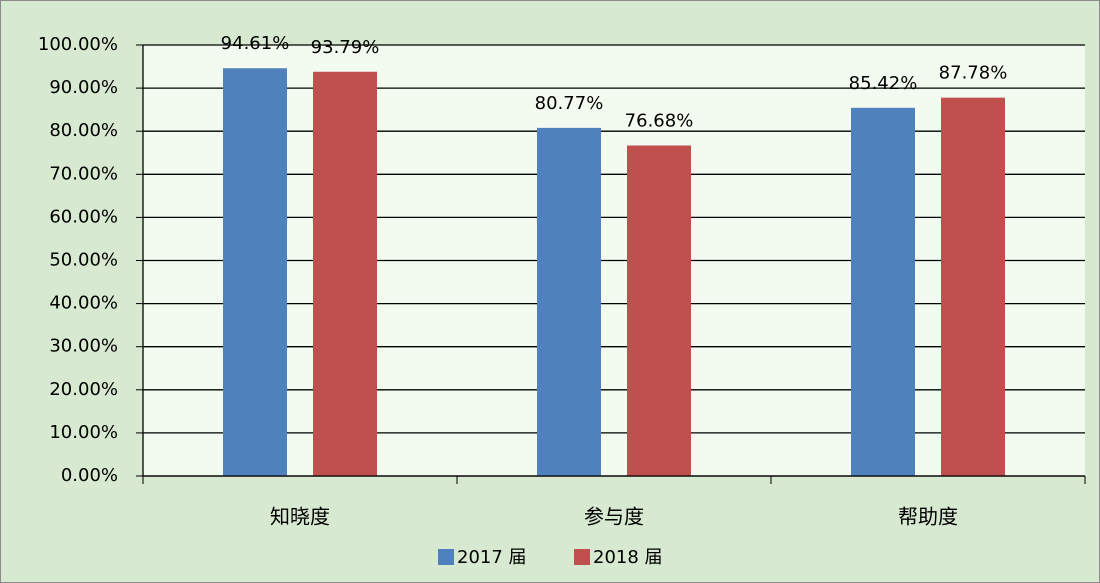 Image resolution: width=1100 pixels, height=583 pixels. I want to click on y-tick-label: 70.00%, so click(83, 173).